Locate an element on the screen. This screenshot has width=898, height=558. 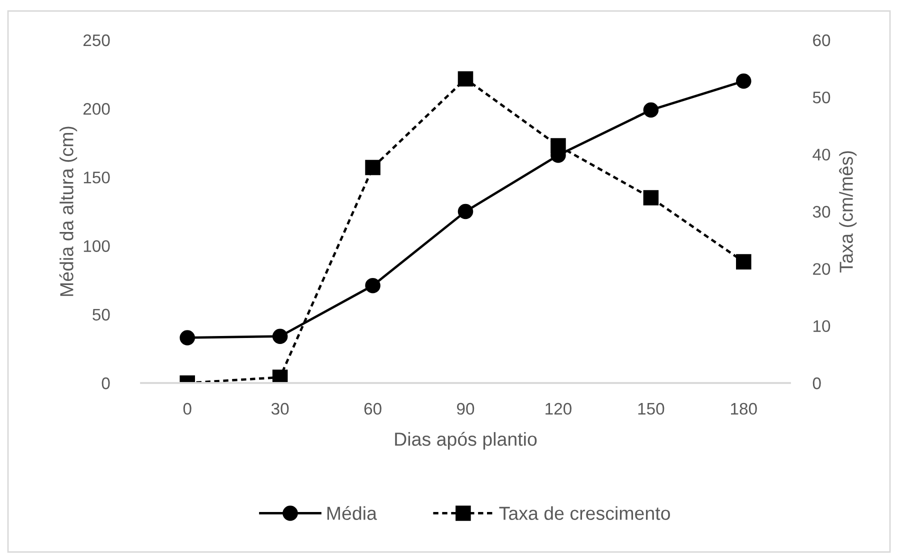
y-tick-label: 150 is located at coordinates (97, 178).